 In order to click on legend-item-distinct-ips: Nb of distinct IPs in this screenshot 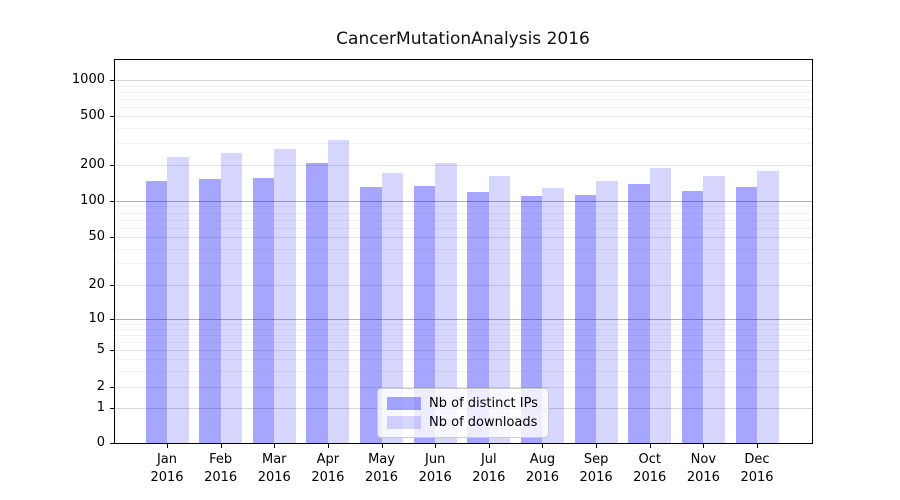, I will do `click(462, 403)`.